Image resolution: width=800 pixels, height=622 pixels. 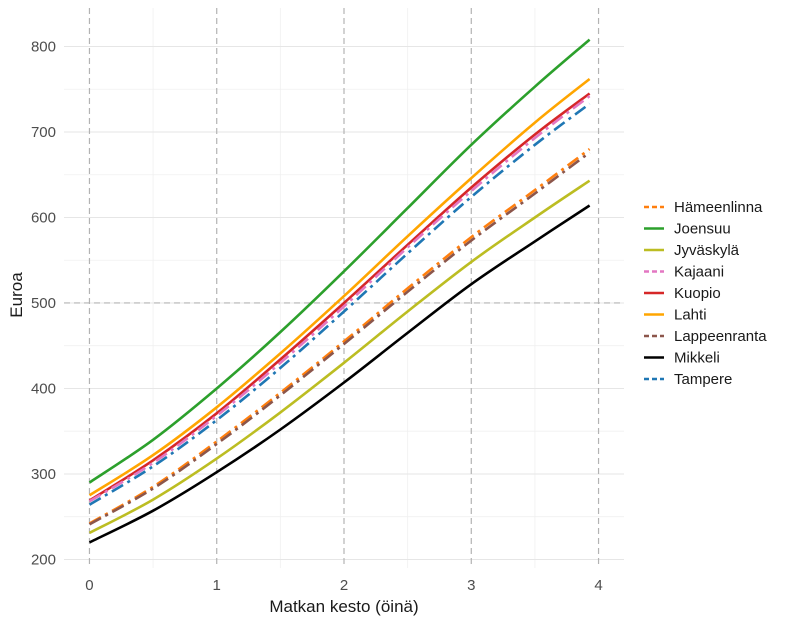 I want to click on y-axis: 200 300 400 500 600 700 800, so click(x=43, y=303).